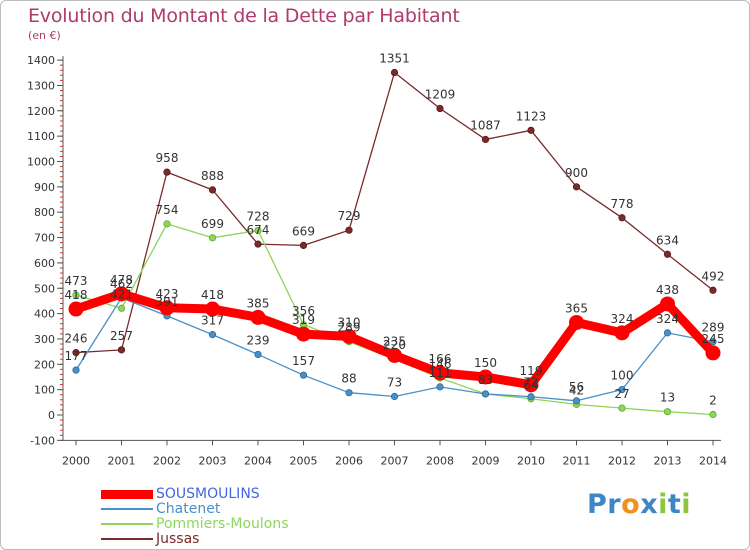  What do you see at coordinates (713, 328) in the screenshot?
I see `data-label-chatenet: 289` at bounding box center [713, 328].